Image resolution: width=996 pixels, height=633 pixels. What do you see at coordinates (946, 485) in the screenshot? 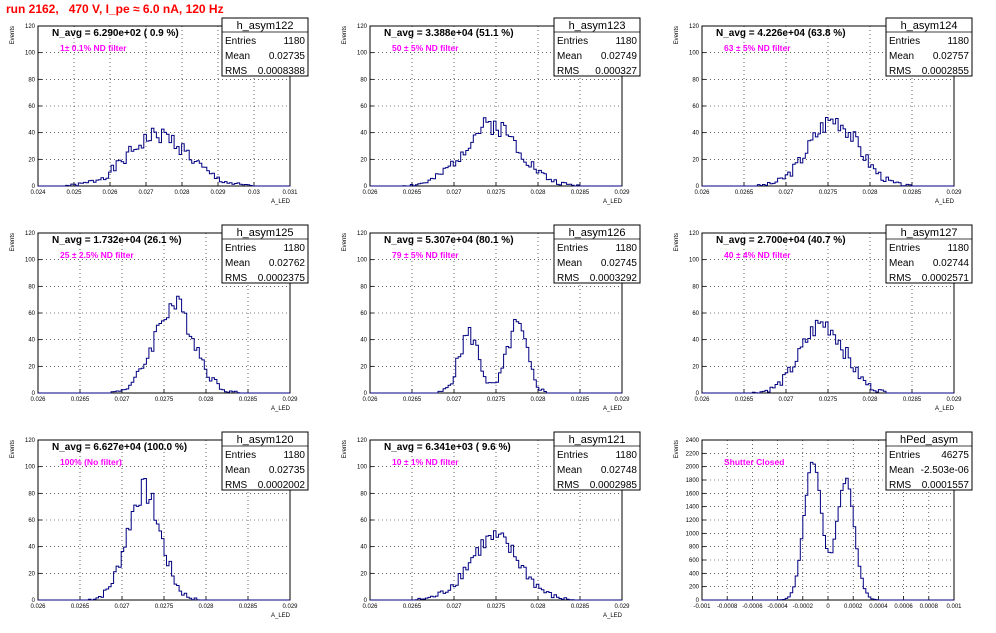
I see `stat-rms-value: 0.0001557` at bounding box center [946, 485].